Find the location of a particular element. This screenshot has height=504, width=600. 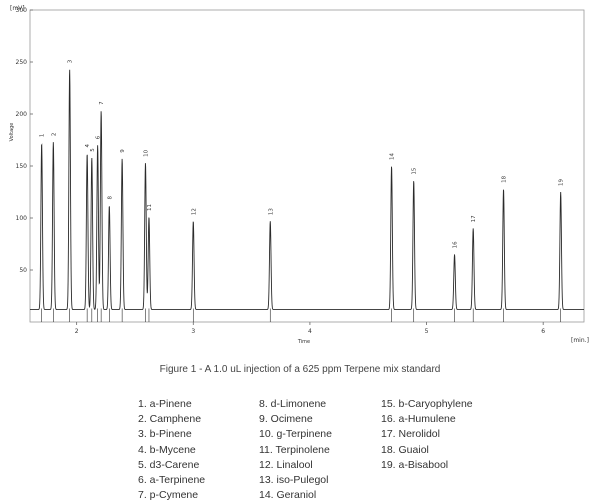

legend-entry: 5. d3-Carene is located at coordinates (169, 464).